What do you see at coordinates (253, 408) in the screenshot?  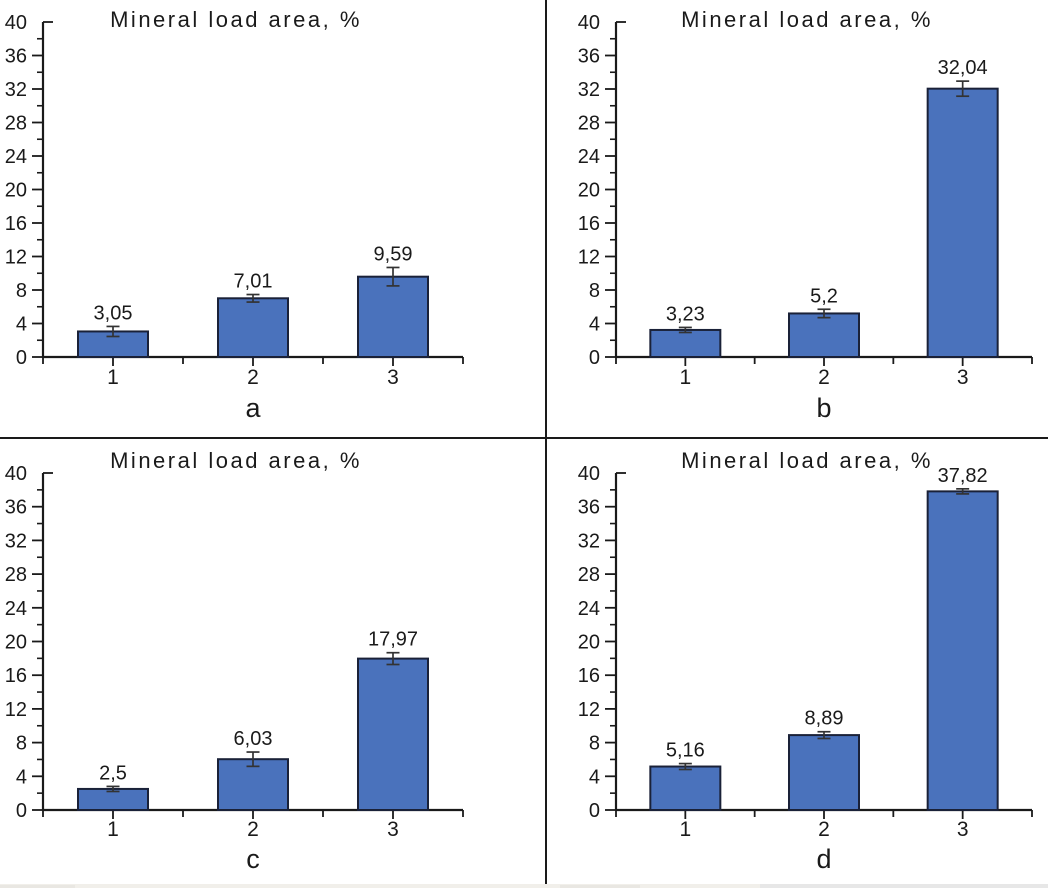 I see `panel-letter: a` at bounding box center [253, 408].